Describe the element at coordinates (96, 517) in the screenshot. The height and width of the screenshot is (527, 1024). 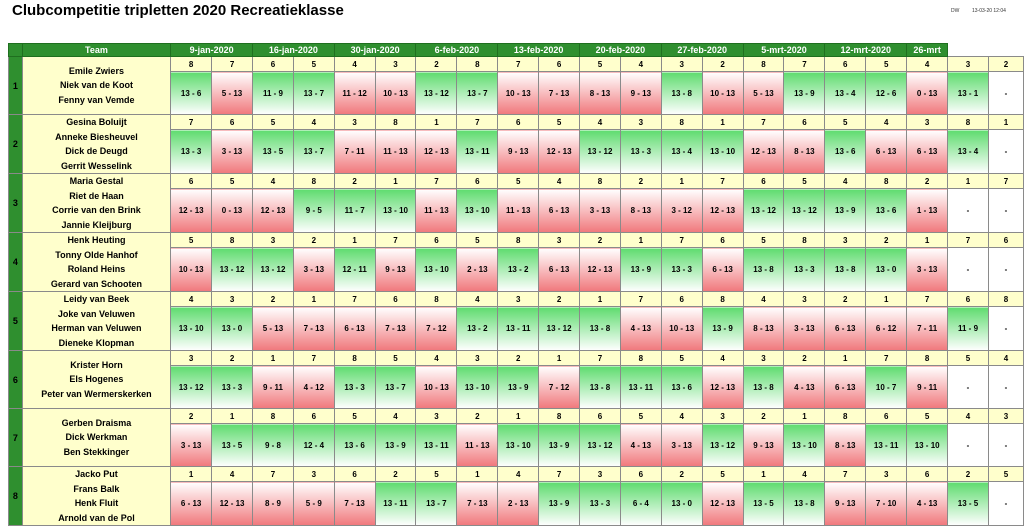
I see `team-member-name: Arnold van de Pol` at that location.